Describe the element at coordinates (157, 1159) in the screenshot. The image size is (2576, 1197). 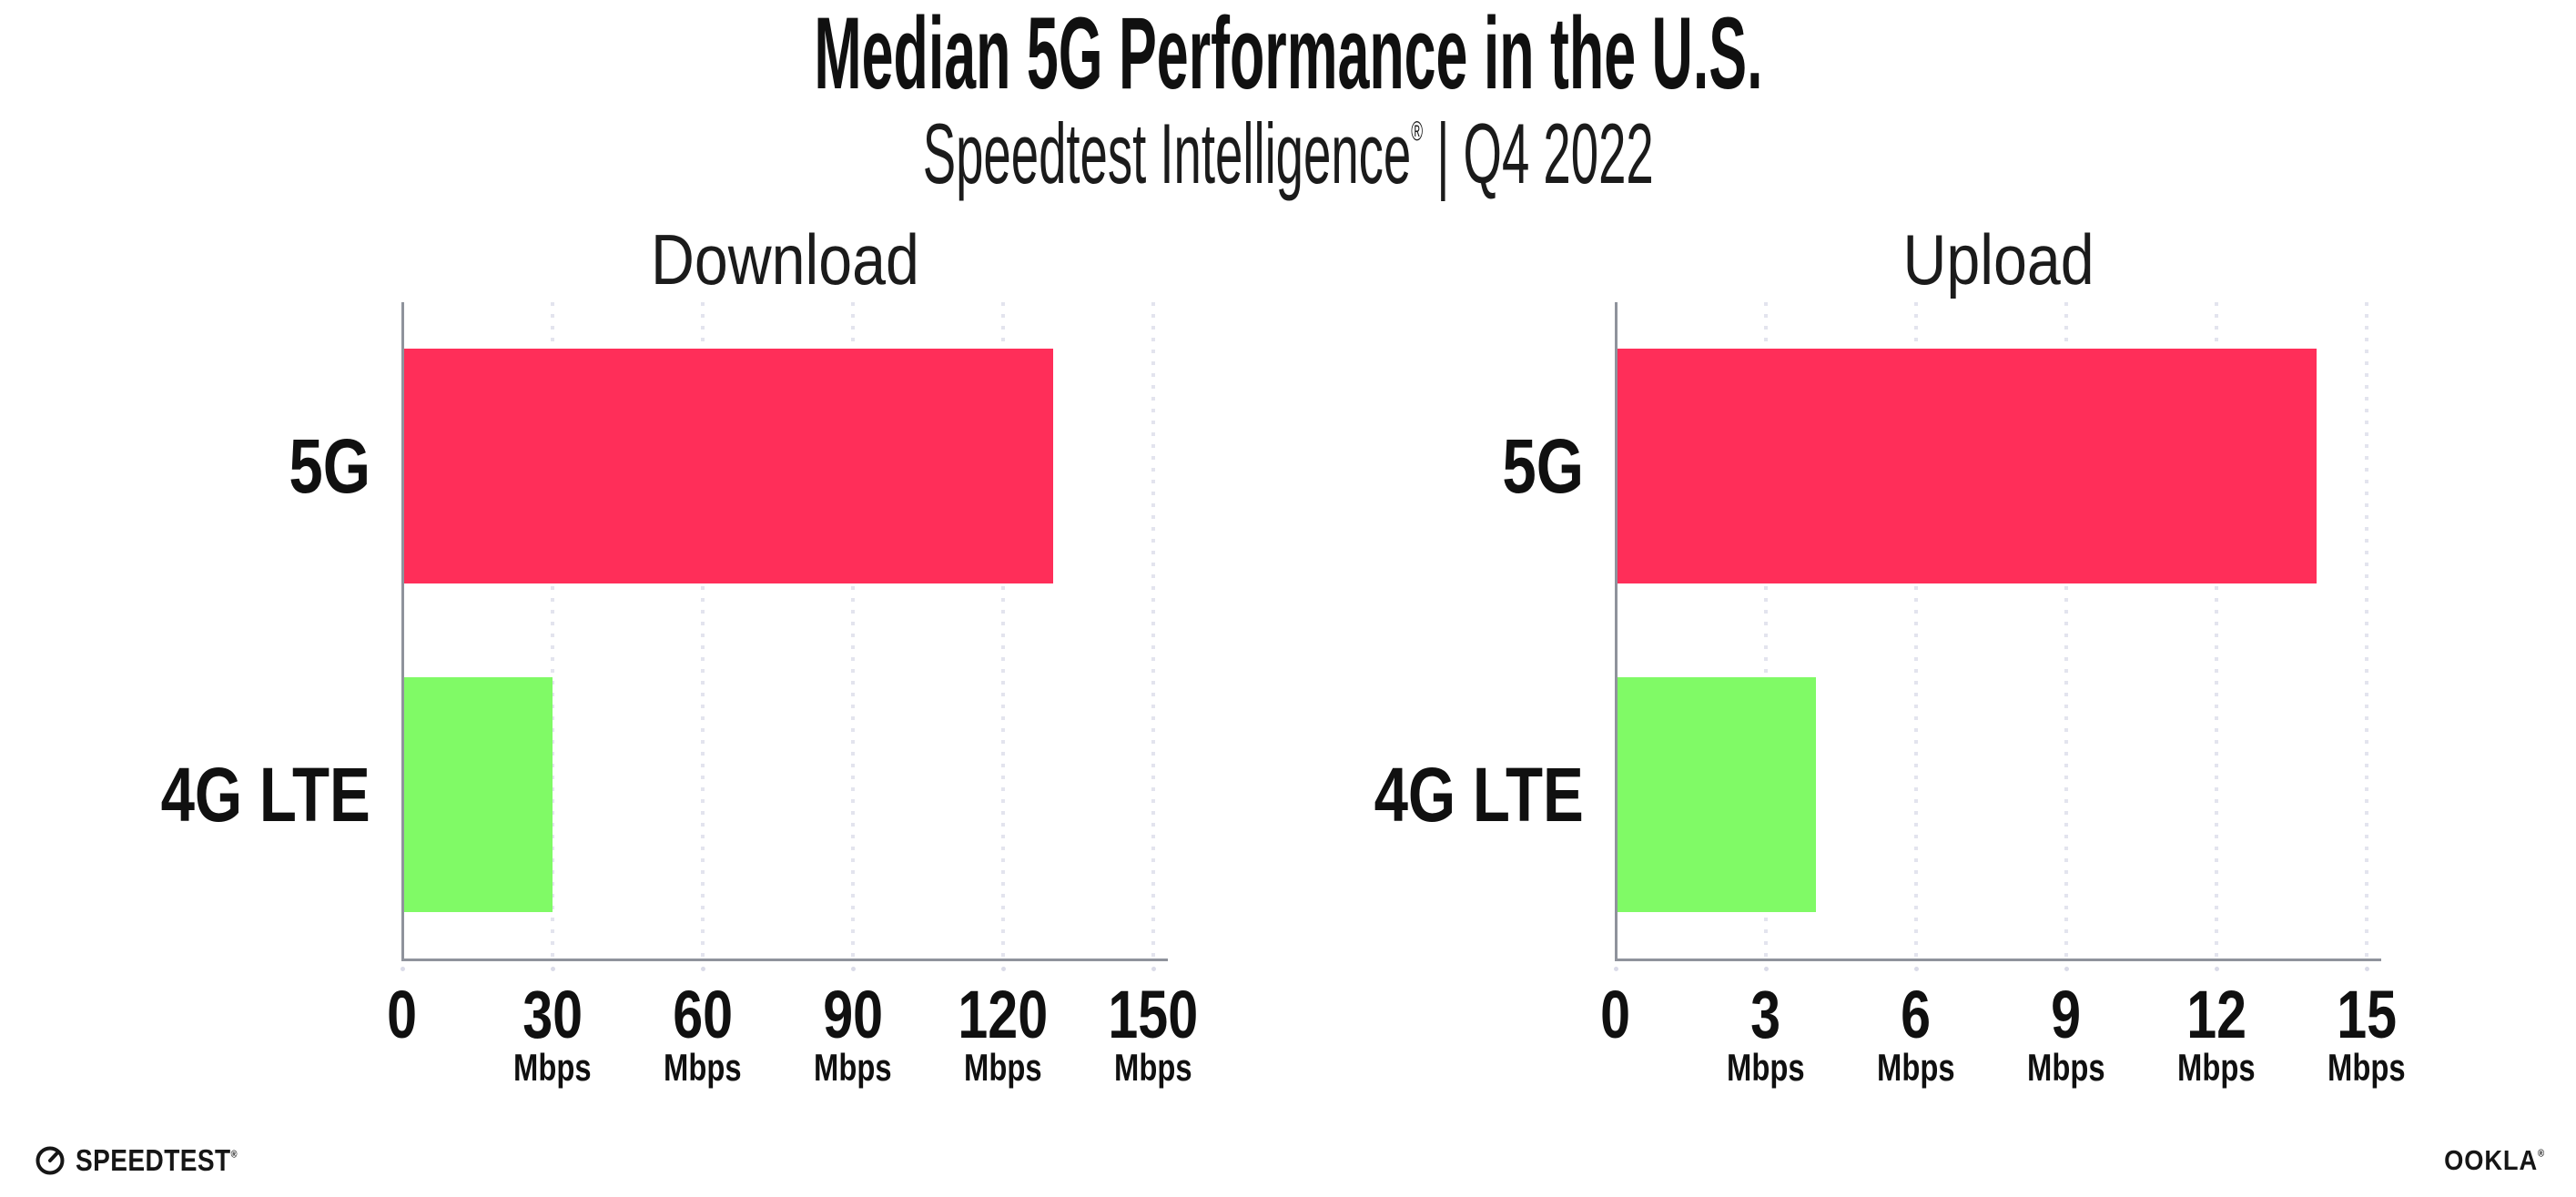
I see `speedtest-wordmark: SPEEDTEST®` at that location.